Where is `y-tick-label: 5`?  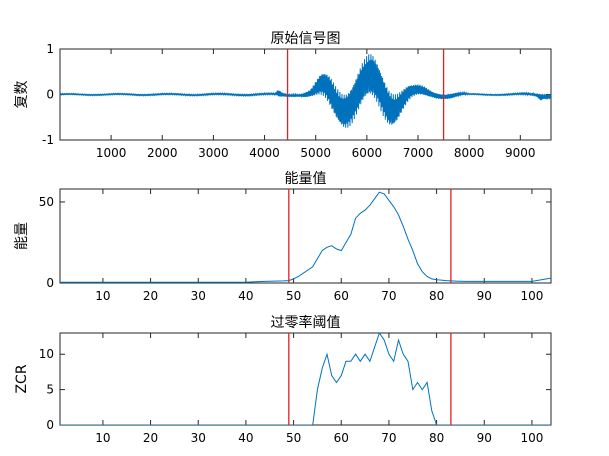 y-tick-label: 5 is located at coordinates (50, 390).